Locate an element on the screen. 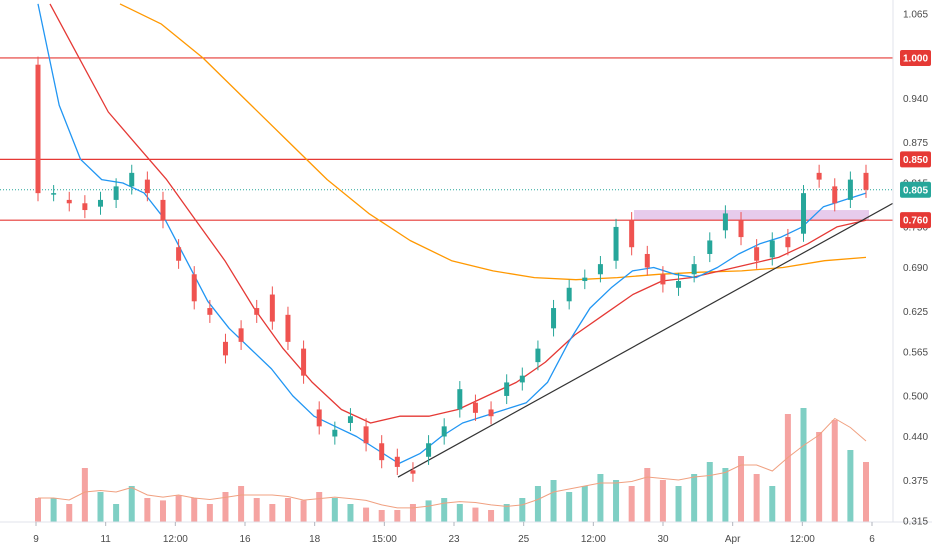 The height and width of the screenshot is (555, 932). level-price-badge is located at coordinates (915, 57).